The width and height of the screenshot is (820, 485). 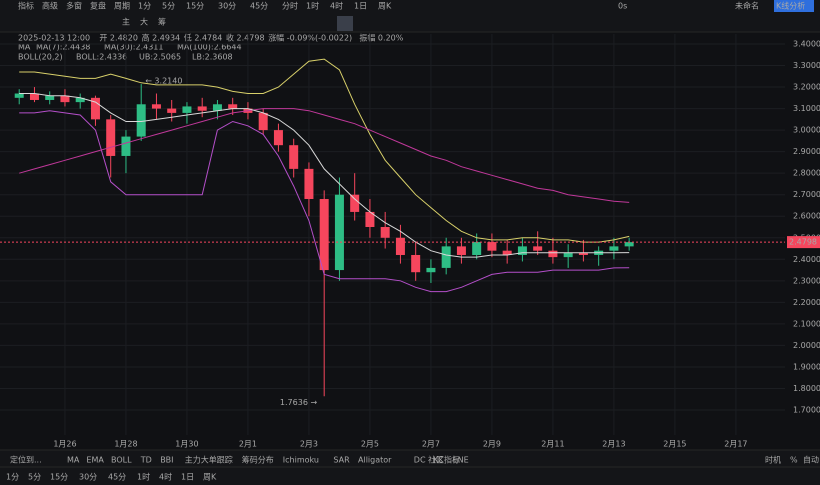 I want to click on draw-tool: 筹, so click(x=162, y=22).